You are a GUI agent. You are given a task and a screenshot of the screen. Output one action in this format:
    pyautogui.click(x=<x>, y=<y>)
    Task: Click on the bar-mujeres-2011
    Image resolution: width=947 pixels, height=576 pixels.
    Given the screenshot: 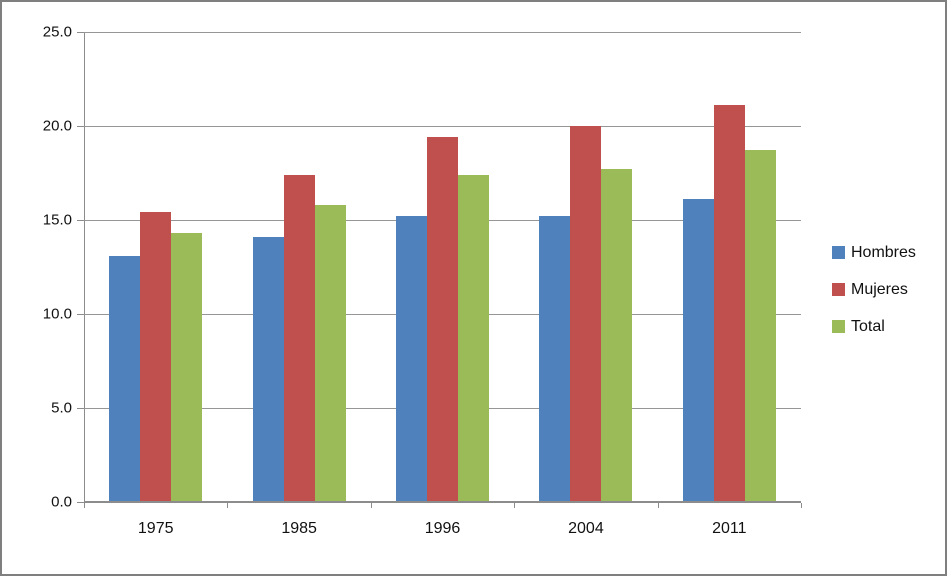 What is the action you would take?
    pyautogui.click(x=729, y=303)
    